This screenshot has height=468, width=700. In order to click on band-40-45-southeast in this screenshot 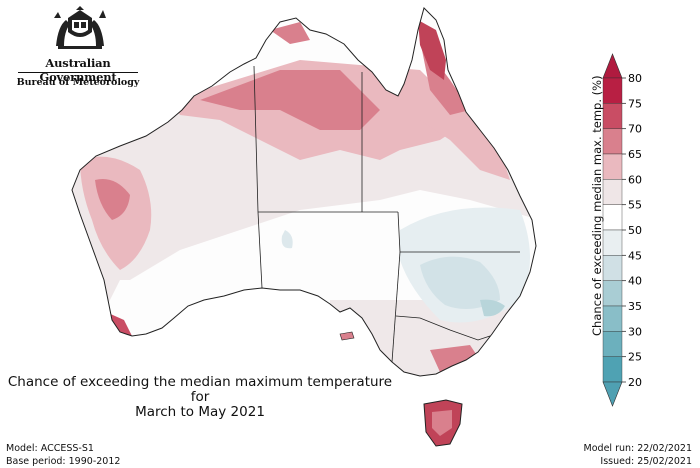, I will do `click(460, 282)`.